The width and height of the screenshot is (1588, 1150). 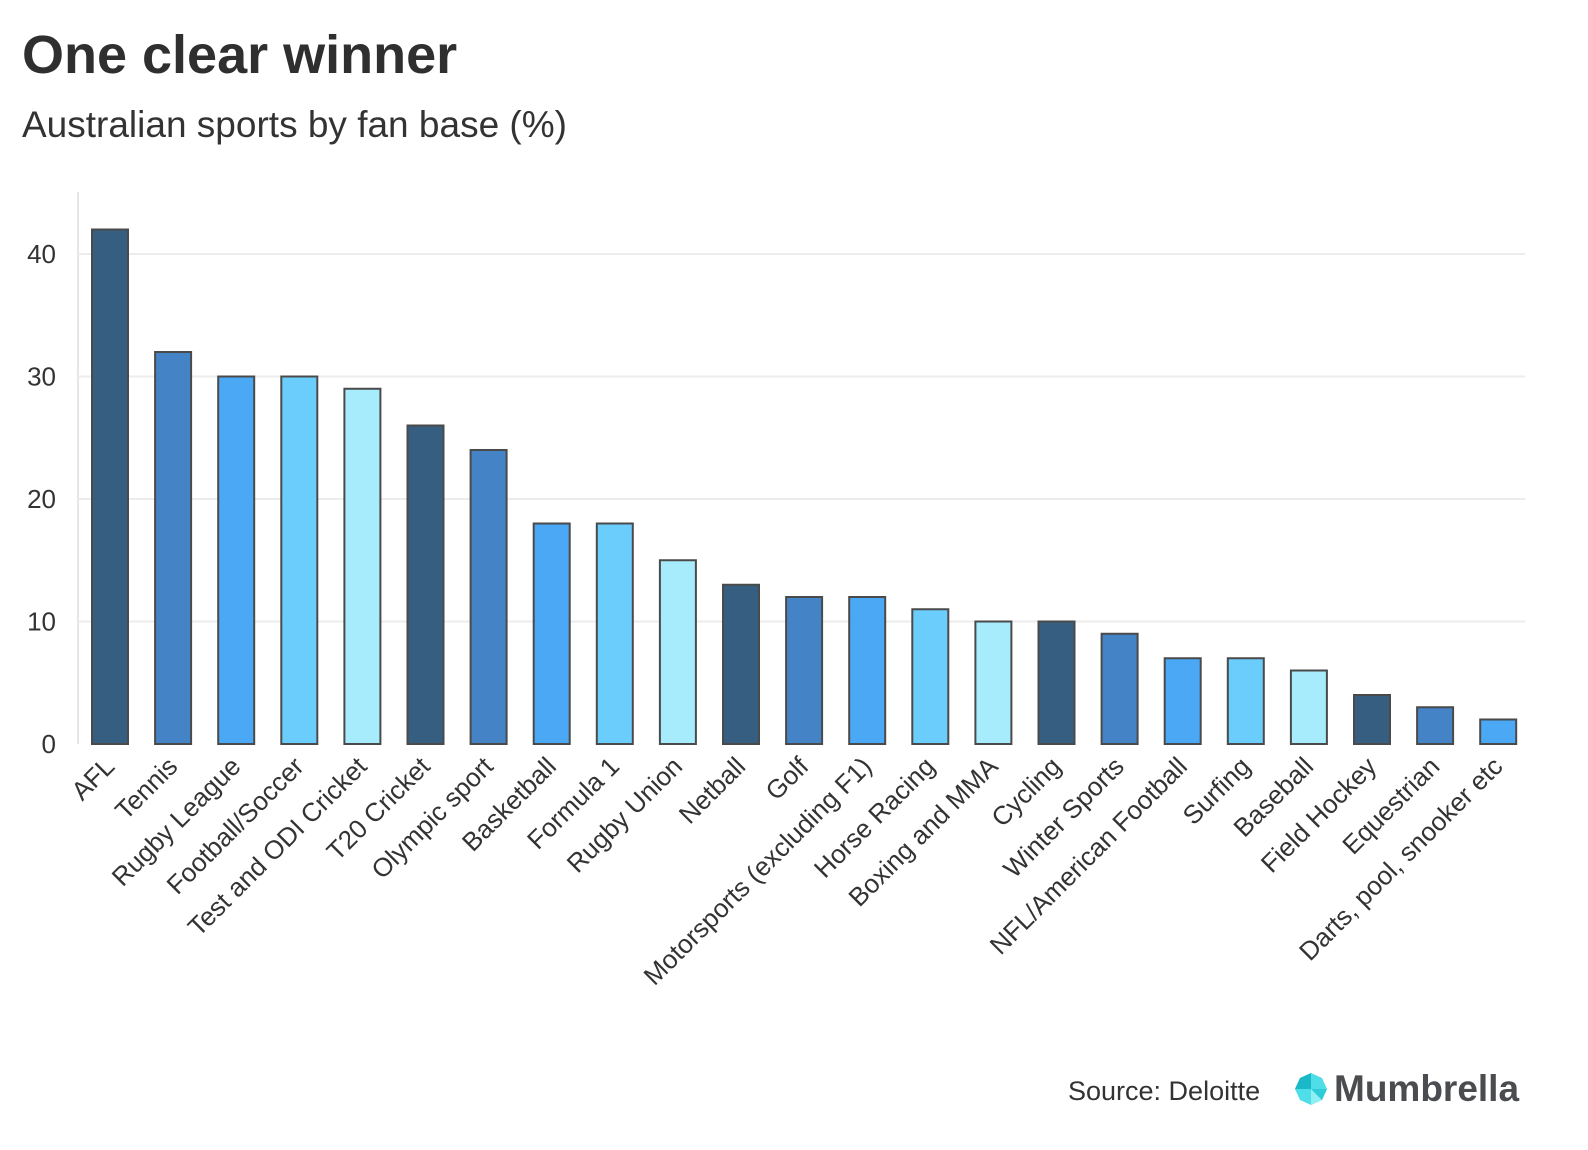 What do you see at coordinates (786, 777) in the screenshot?
I see `x-tick-label: Golf` at bounding box center [786, 777].